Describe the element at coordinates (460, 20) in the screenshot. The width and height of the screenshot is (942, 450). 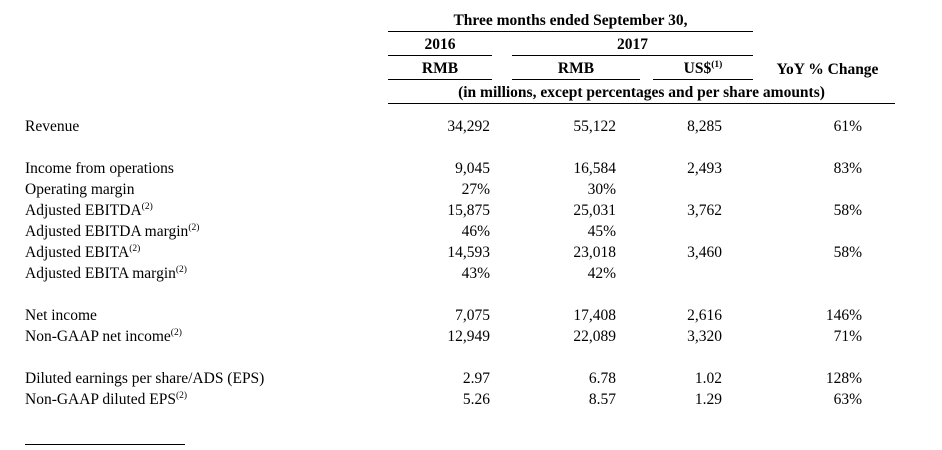
I see `header-period-row: Three months ended September 30,` at that location.